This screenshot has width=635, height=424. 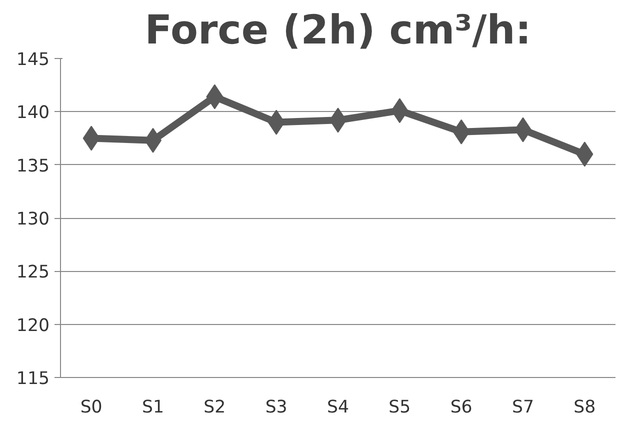 What do you see at coordinates (91, 408) in the screenshot?
I see `x-tick-label: S0` at bounding box center [91, 408].